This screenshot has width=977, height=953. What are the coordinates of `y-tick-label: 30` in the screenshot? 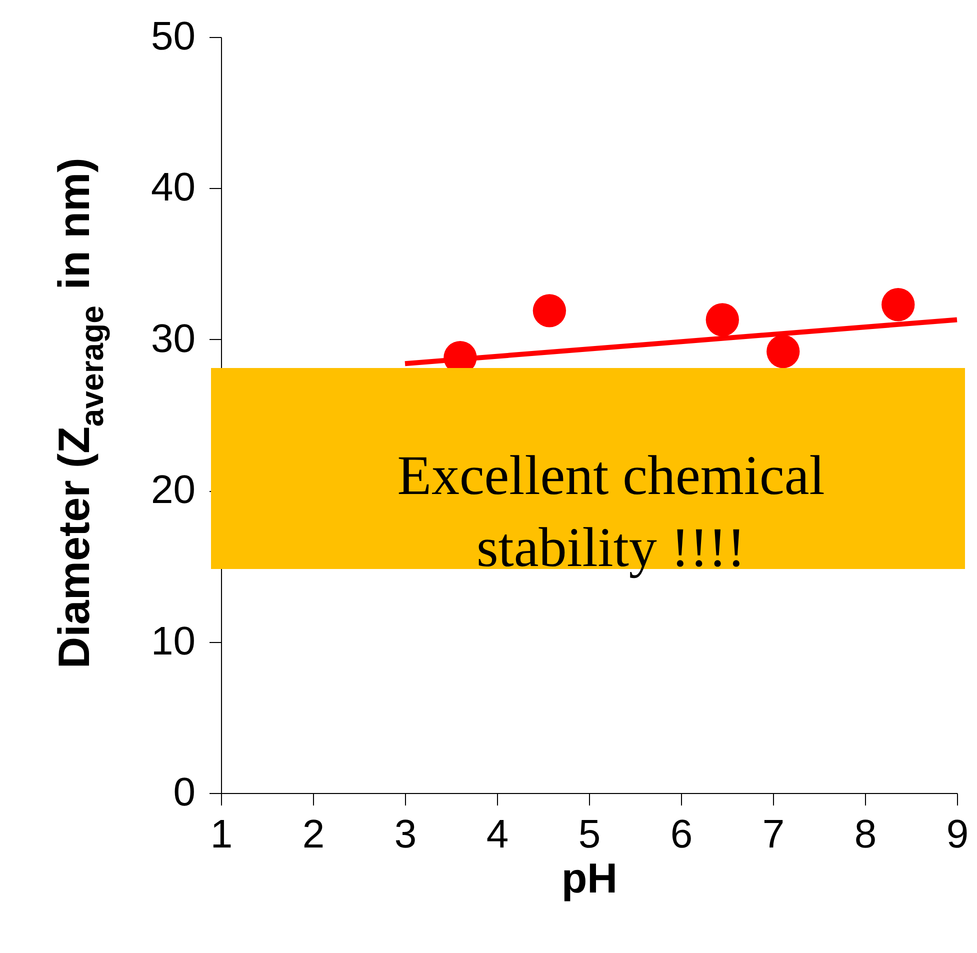 It's located at (173, 338).